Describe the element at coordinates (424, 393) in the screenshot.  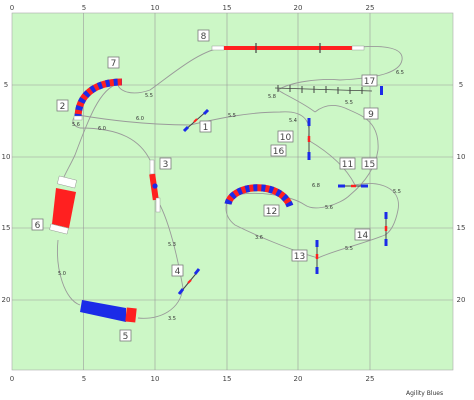
I see `brand-label: Agility Blues` at that location.